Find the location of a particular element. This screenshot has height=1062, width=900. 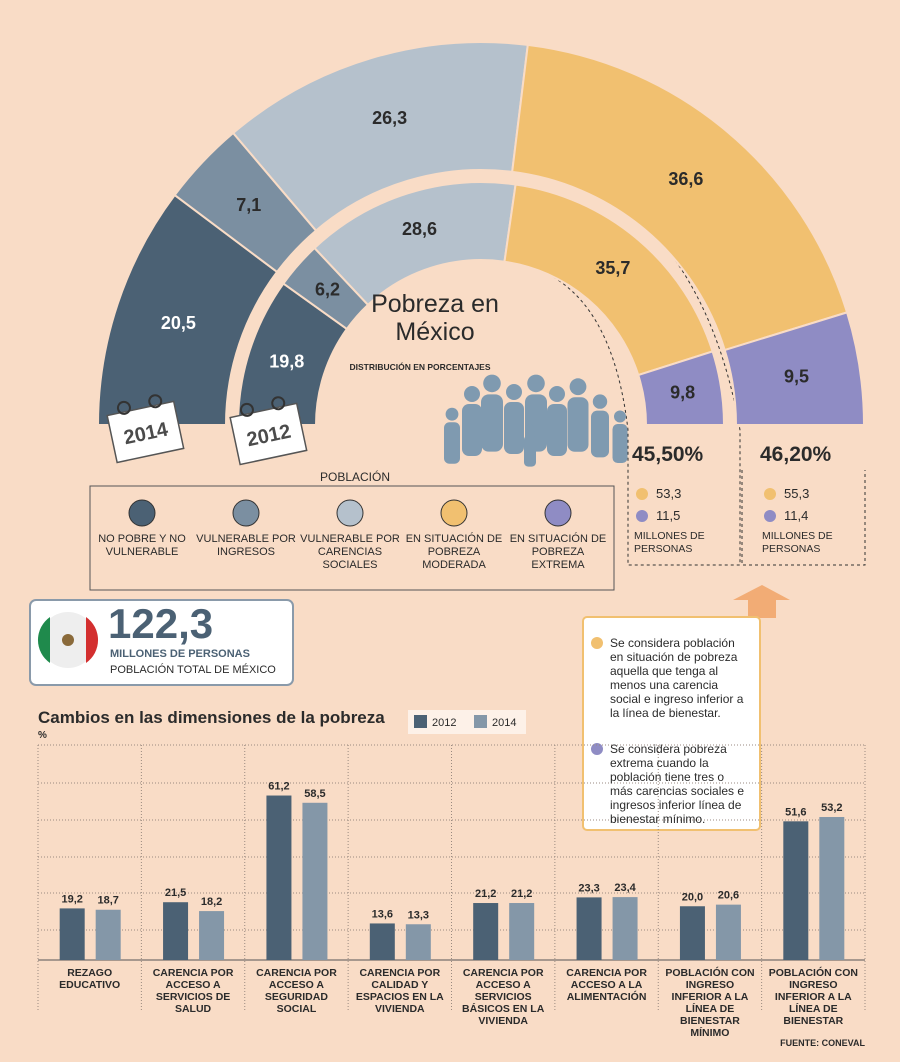

x-tick-label: REZAGO EDUCATIVO is located at coordinates (90, 979).